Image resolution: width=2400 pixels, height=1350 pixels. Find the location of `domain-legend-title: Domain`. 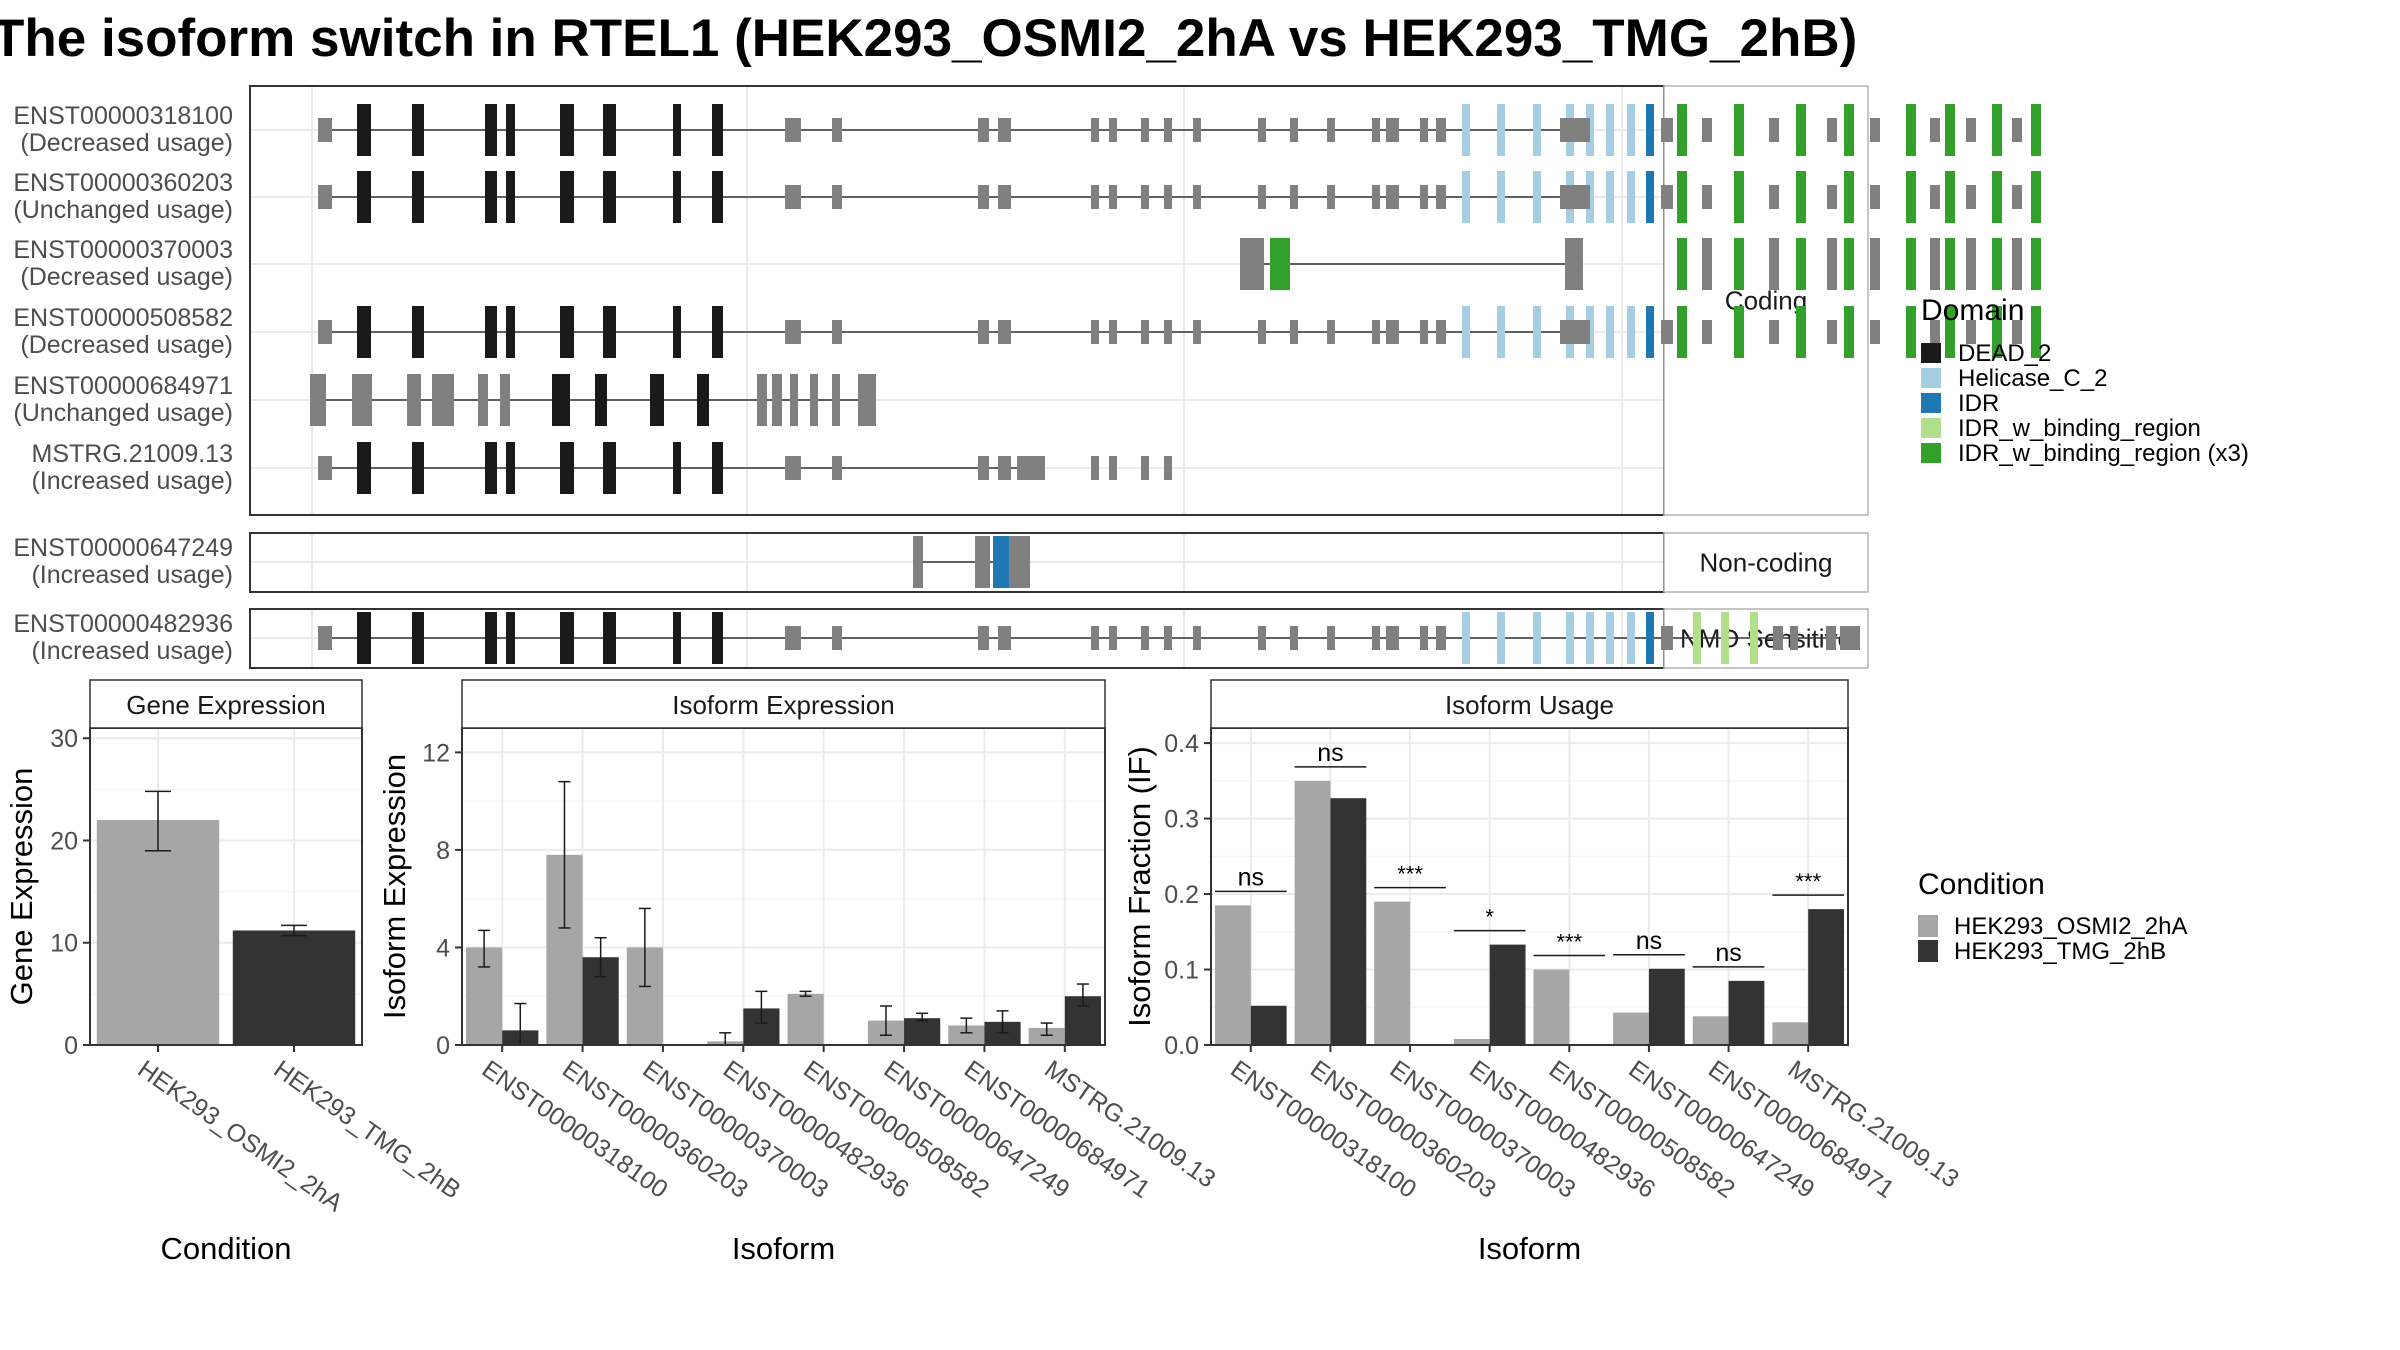

domain-legend-title: Domain is located at coordinates (1972, 310).